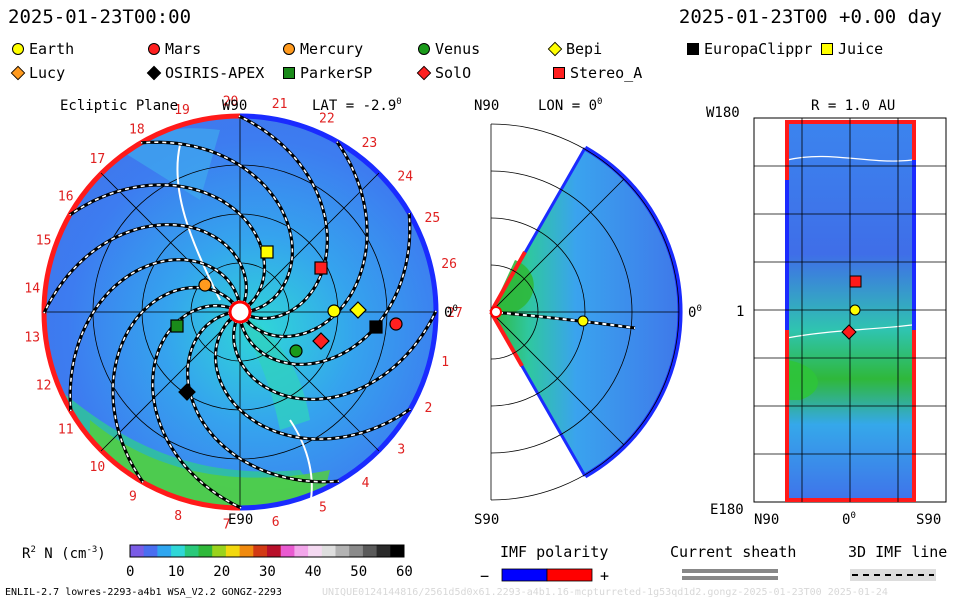 This screenshot has height=600, width=960. Describe the element at coordinates (486, 520) in the screenshot. I see `meridional-bottom-left: S90` at that location.